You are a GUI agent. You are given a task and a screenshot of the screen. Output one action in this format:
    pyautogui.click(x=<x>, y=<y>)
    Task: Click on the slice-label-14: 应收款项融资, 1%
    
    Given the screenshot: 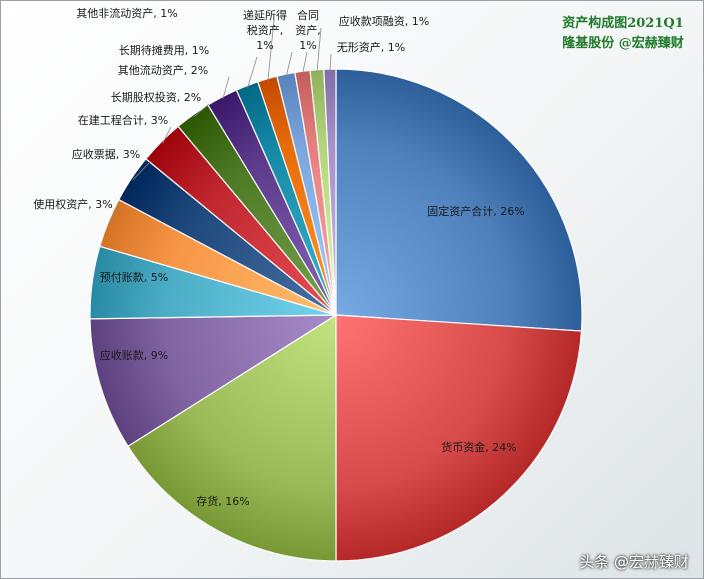 What is the action you would take?
    pyautogui.click(x=384, y=21)
    